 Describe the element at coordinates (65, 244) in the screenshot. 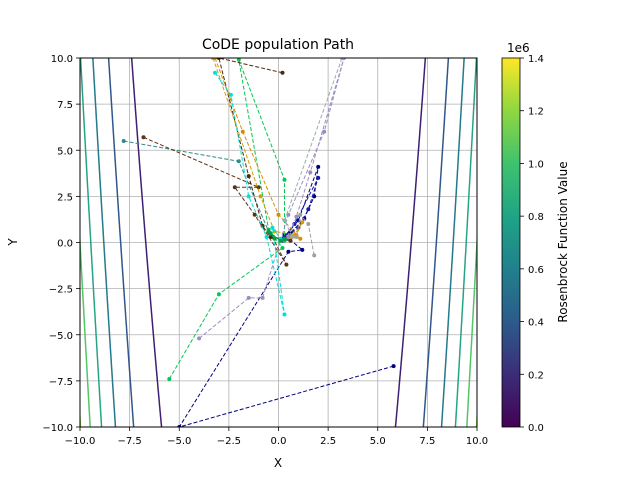

I see `y-tick-label: 0.0` at that location.